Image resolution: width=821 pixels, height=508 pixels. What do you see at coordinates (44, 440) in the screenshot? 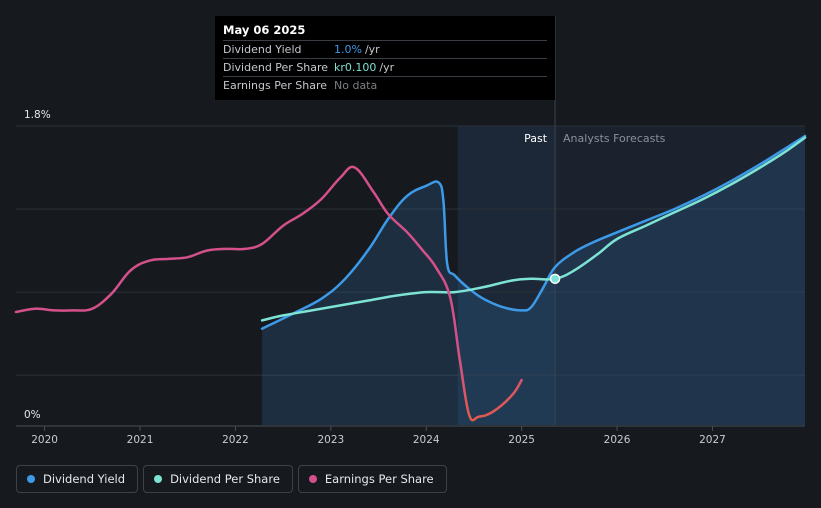
I see `x-tick-label: 2020` at bounding box center [44, 440].